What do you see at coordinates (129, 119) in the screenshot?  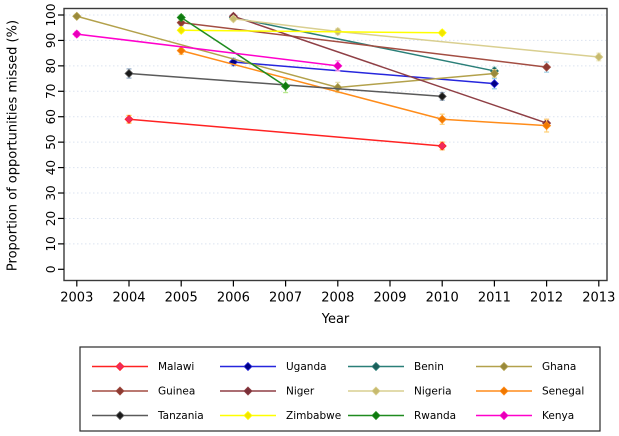 I see `marker-malawi-2004` at bounding box center [129, 119].